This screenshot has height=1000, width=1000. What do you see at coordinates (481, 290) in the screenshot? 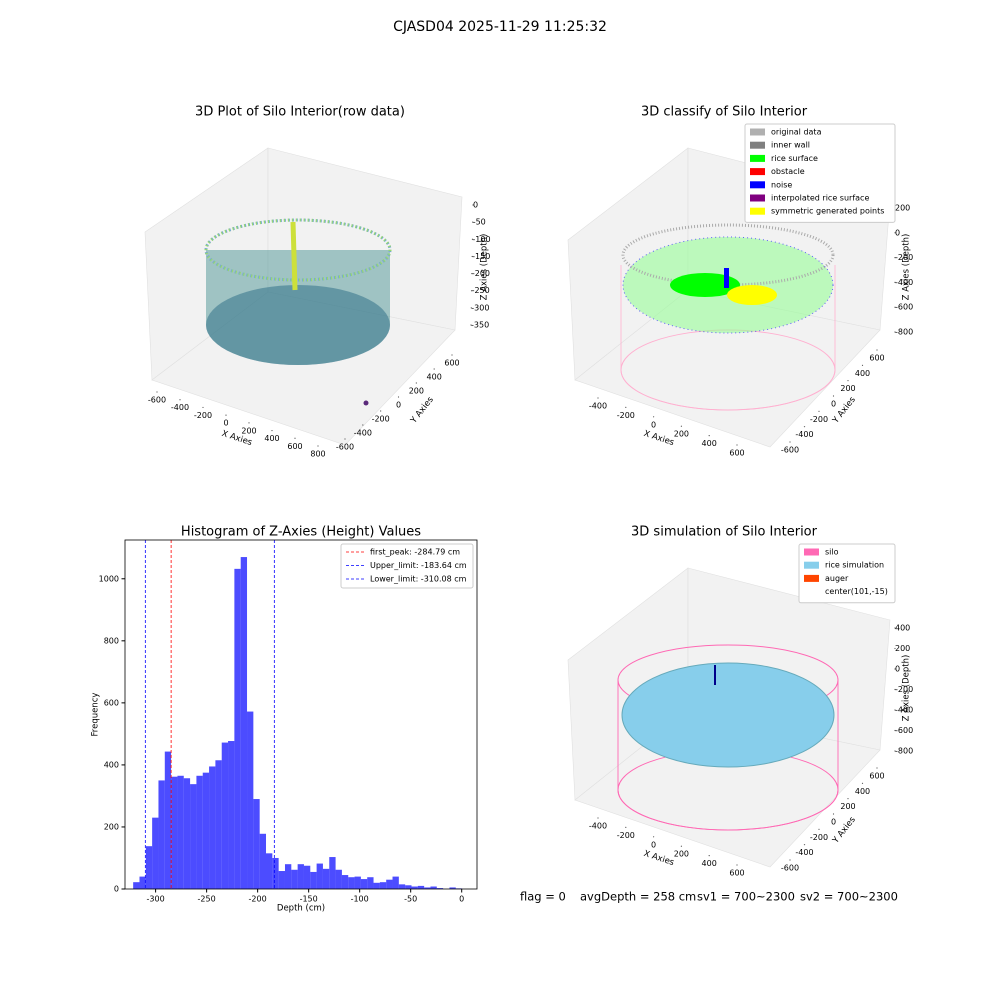
I see `z-tick-label: -250` at bounding box center [481, 290].